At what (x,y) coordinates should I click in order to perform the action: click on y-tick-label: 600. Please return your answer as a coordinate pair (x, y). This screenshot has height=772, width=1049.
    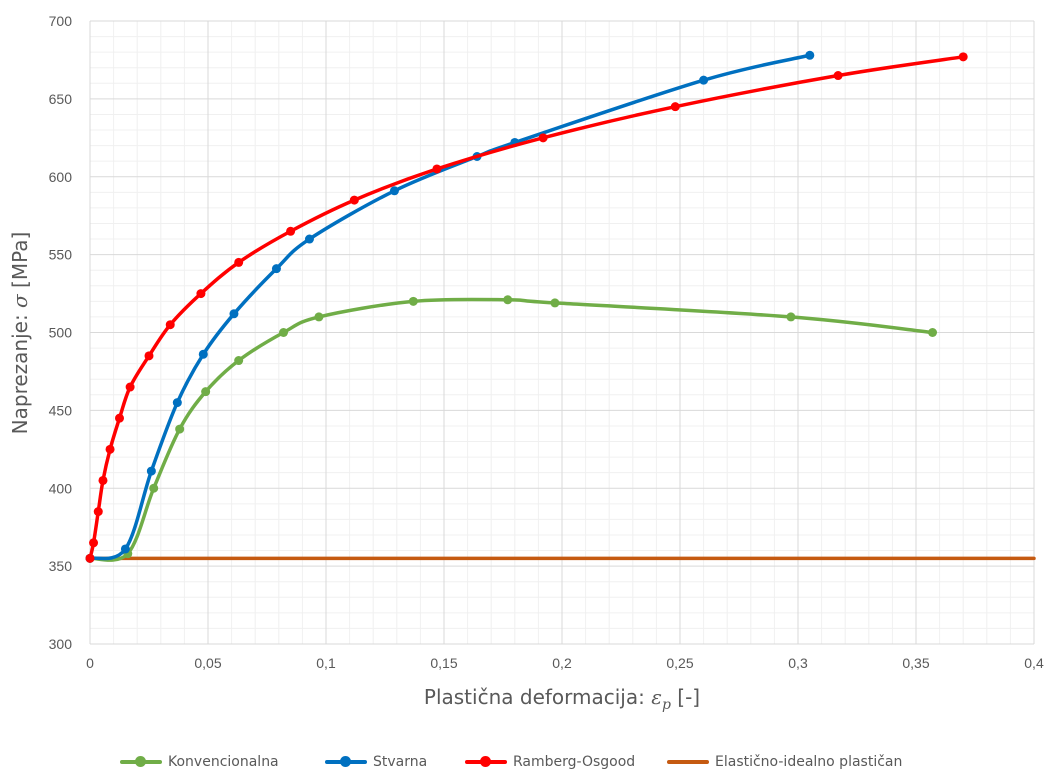
    Looking at the image, I should click on (61, 177).